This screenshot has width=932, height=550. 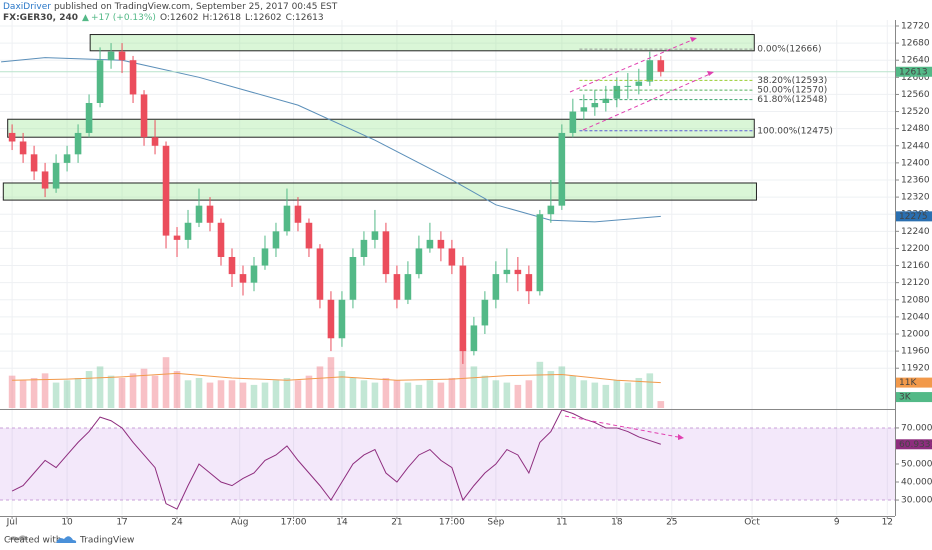 I want to click on y-tick-label: 12520, so click(x=915, y=112).